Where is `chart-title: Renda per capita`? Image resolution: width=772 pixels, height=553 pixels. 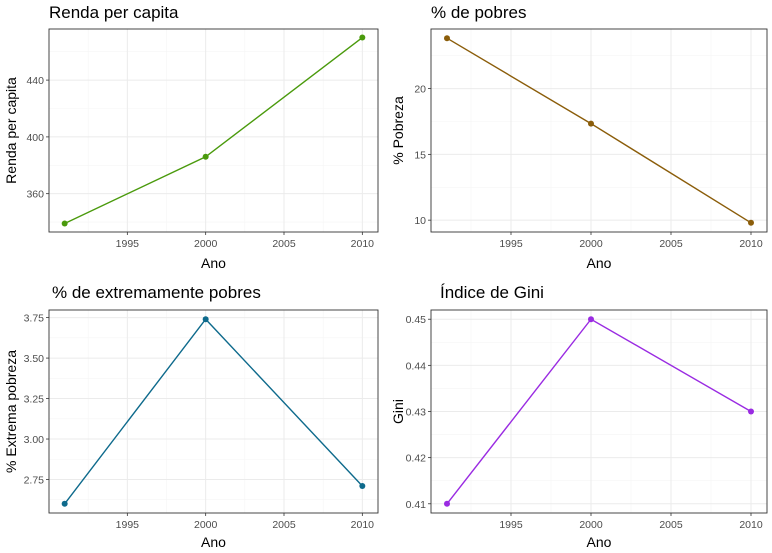 chart-title: Renda per capita is located at coordinates (114, 12).